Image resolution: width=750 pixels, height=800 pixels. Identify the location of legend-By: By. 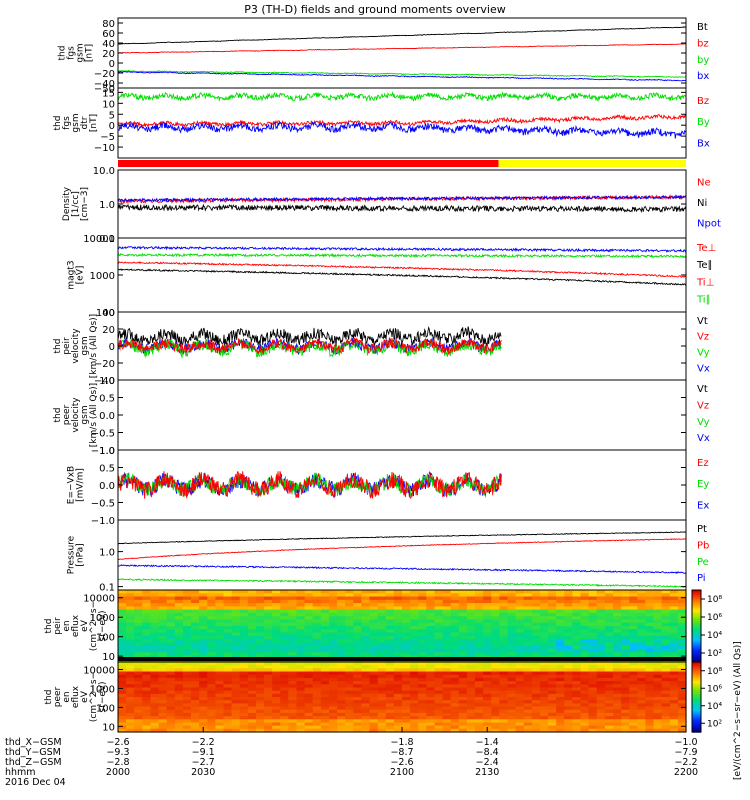
(703, 122).